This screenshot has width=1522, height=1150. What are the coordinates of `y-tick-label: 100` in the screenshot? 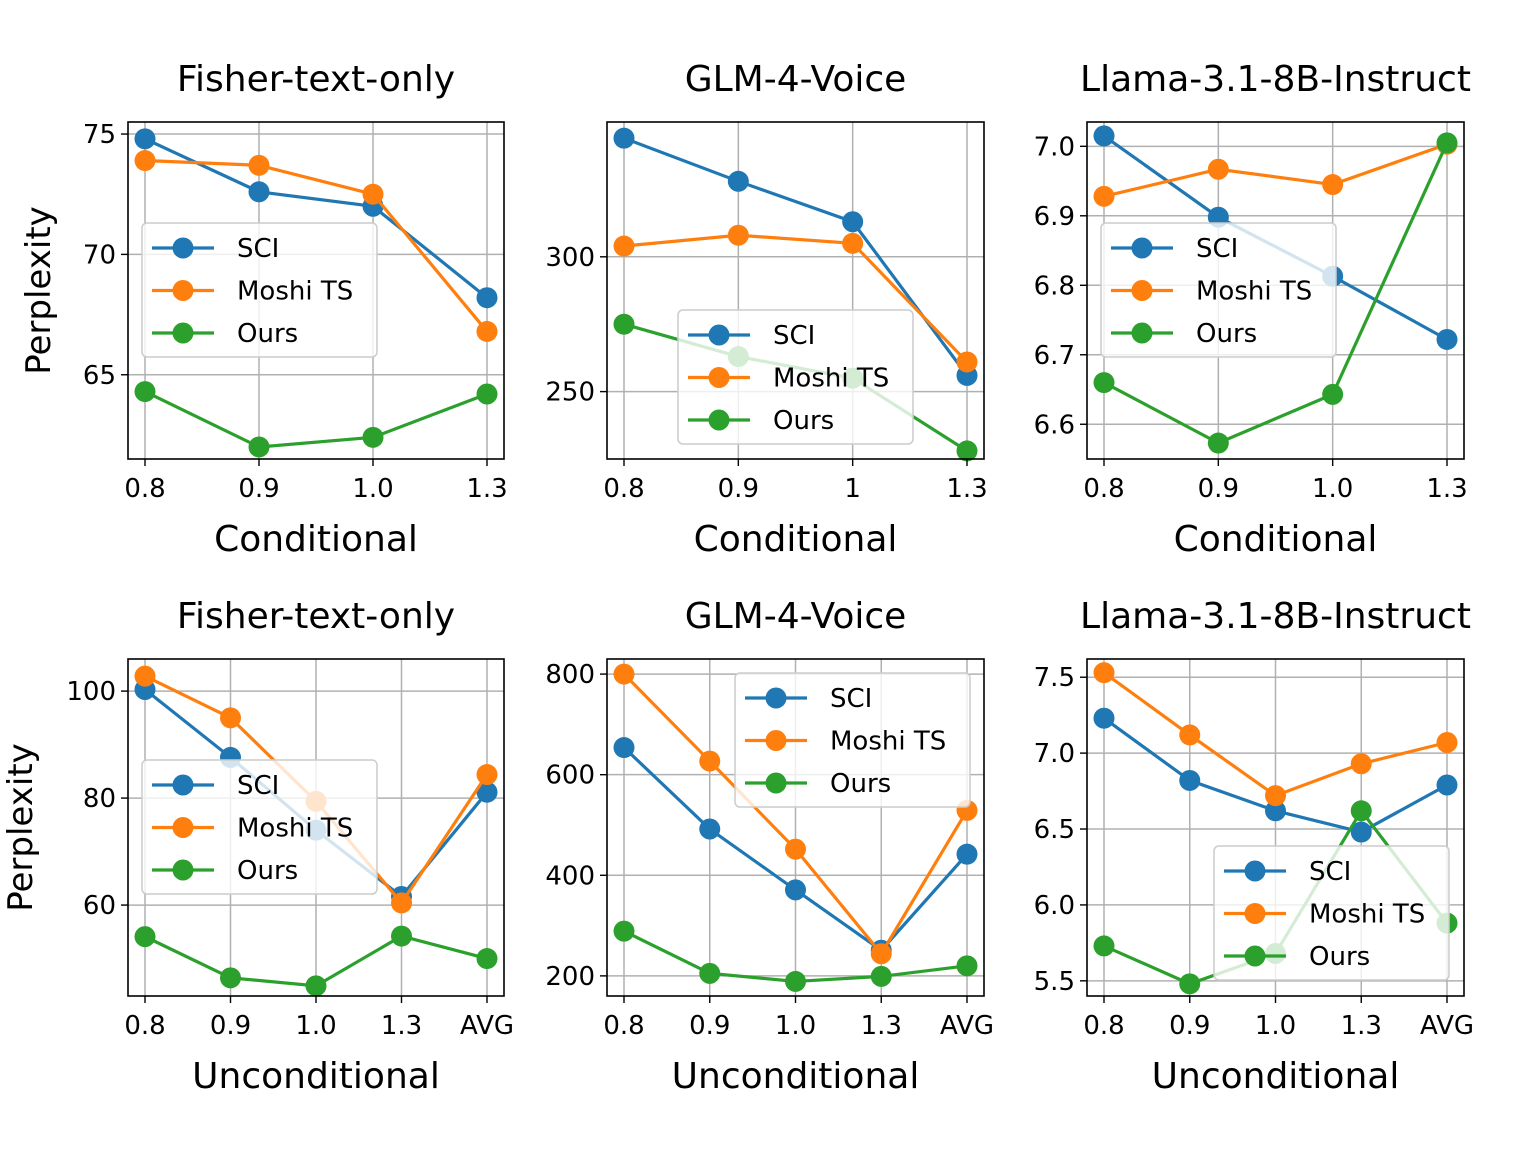 It's located at (91, 692).